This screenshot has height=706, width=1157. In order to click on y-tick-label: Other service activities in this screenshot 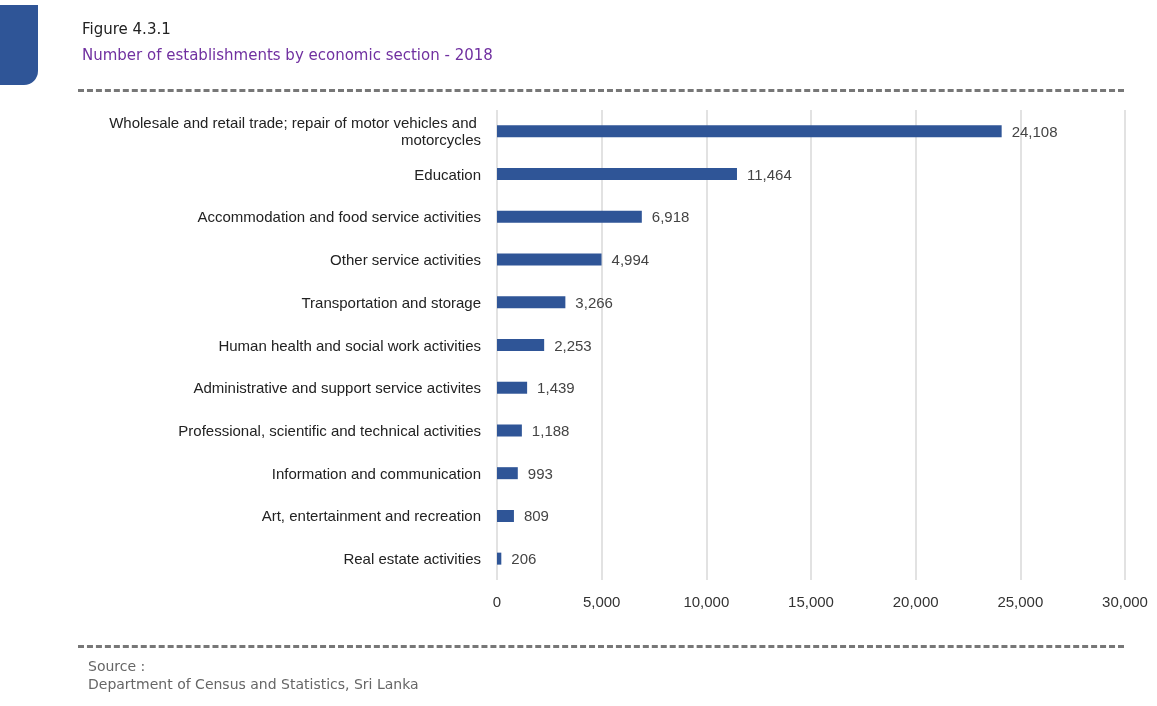, I will do `click(405, 260)`.